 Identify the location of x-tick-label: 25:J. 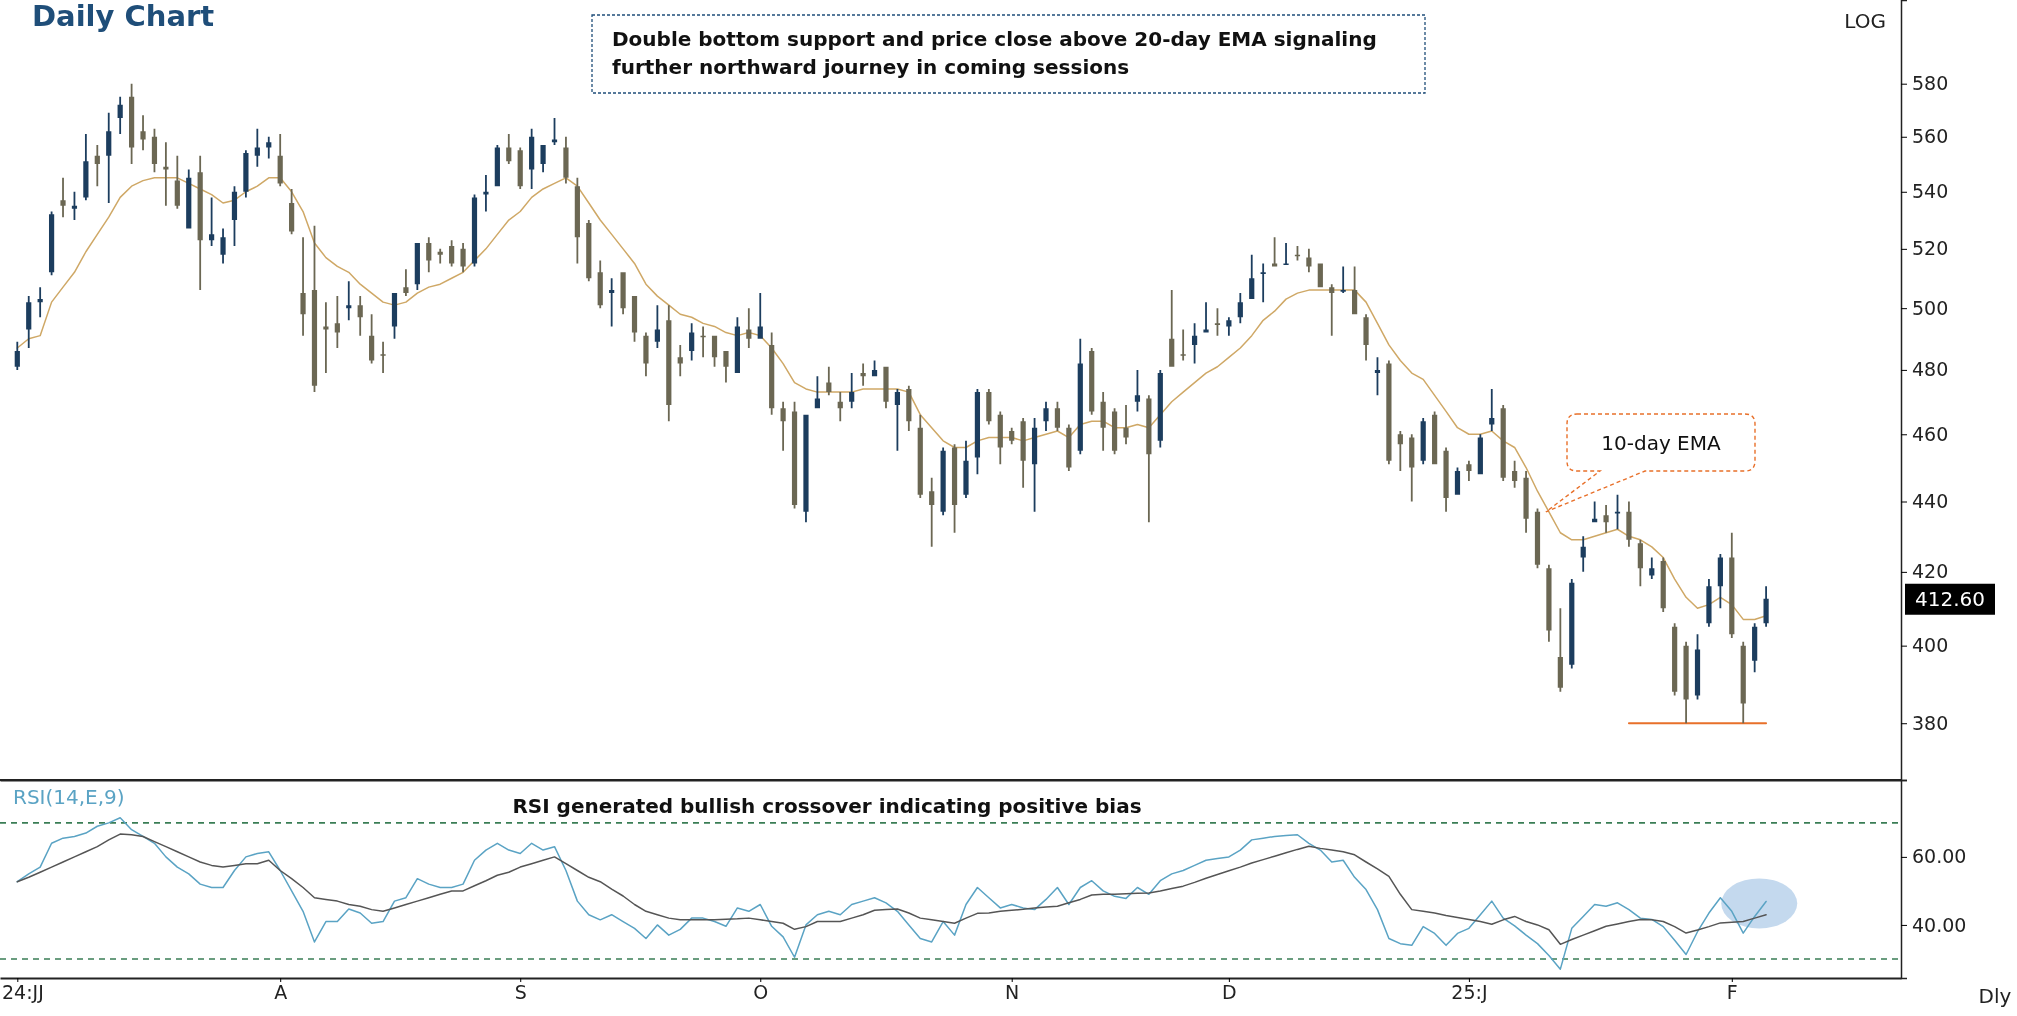
(1469, 992).